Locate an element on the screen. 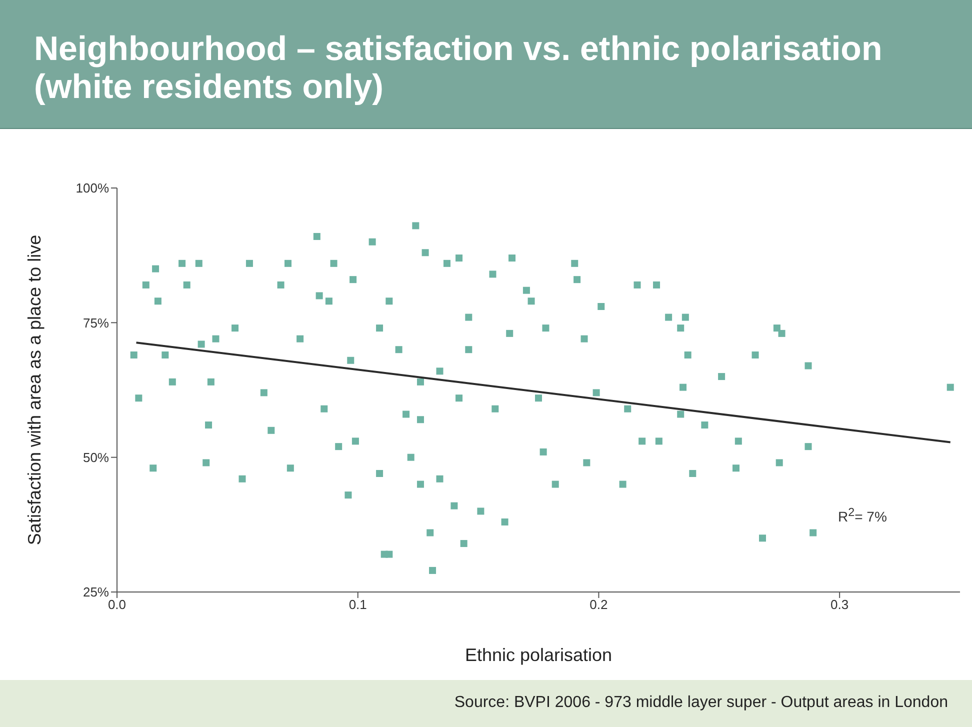  x-axis-title: Ethnic polarisation is located at coordinates (538, 655).